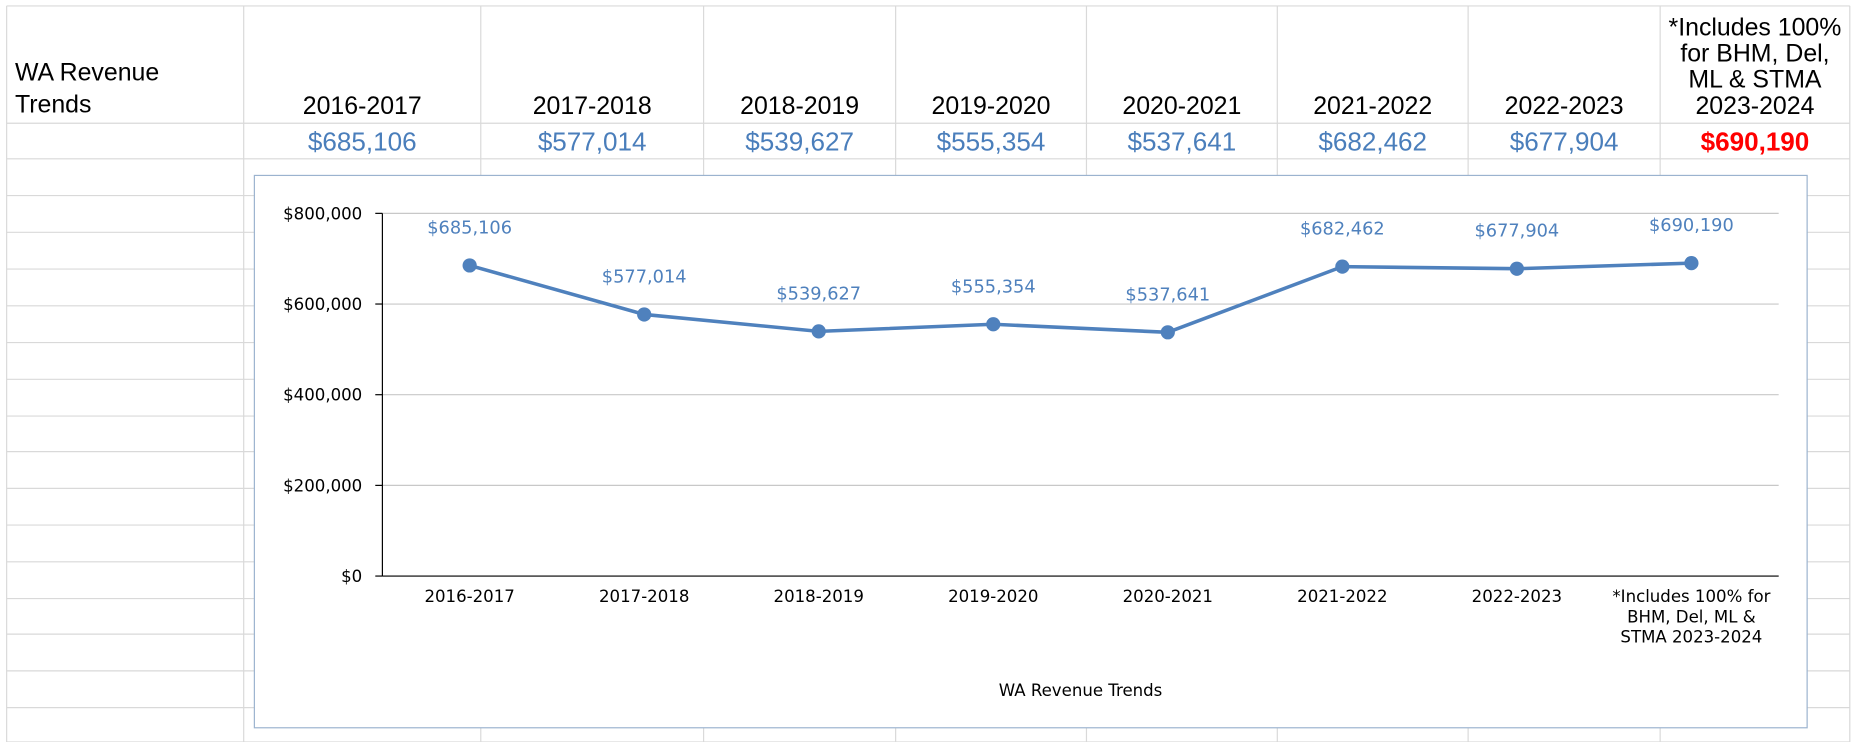 This screenshot has height=742, width=1860. Describe the element at coordinates (1081, 690) in the screenshot. I see `x-axis-title: WA Revenue Trends` at that location.